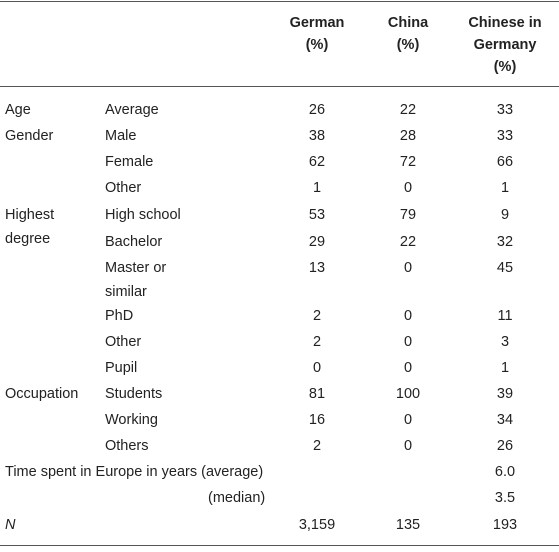  What do you see at coordinates (317, 242) in the screenshot?
I see `german-value: 29` at bounding box center [317, 242].